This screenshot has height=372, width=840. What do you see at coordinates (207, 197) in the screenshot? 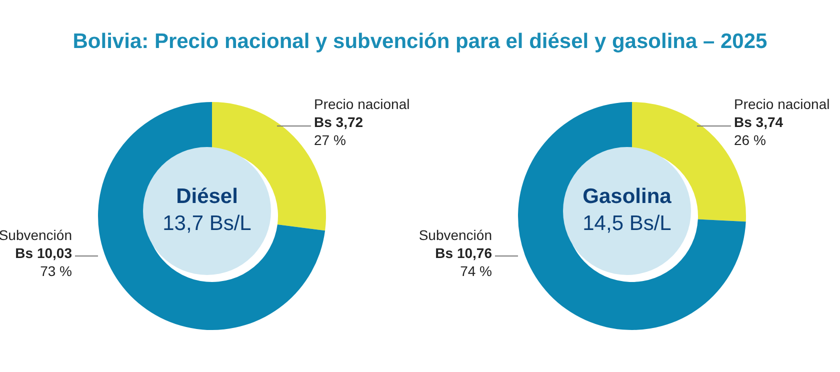
I see `text: Diésel` at bounding box center [207, 197].